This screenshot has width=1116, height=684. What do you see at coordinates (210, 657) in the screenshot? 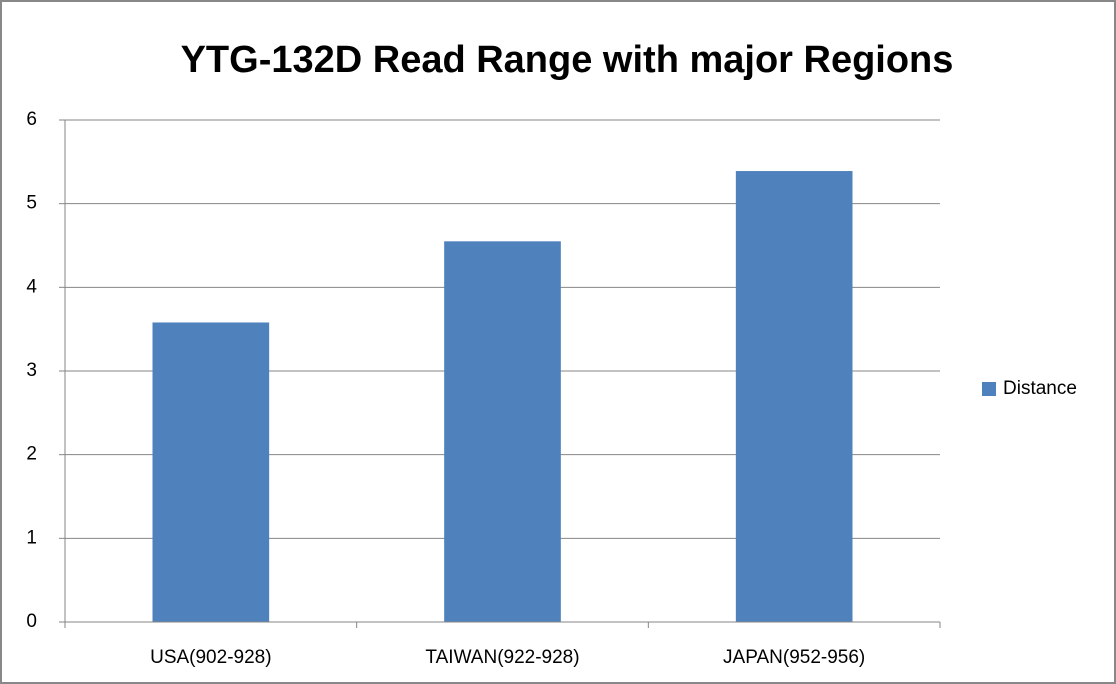
I see `x-tick-label: USA(902-928)` at bounding box center [210, 657].